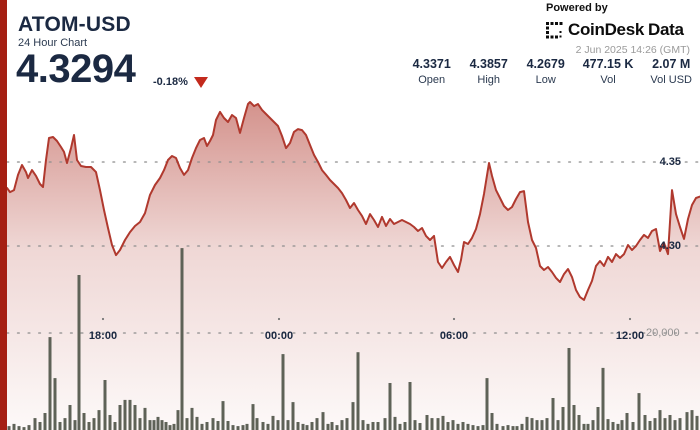 The width and height of the screenshot is (700, 430). I want to click on coindesk-logo-icon, so click(554, 29).